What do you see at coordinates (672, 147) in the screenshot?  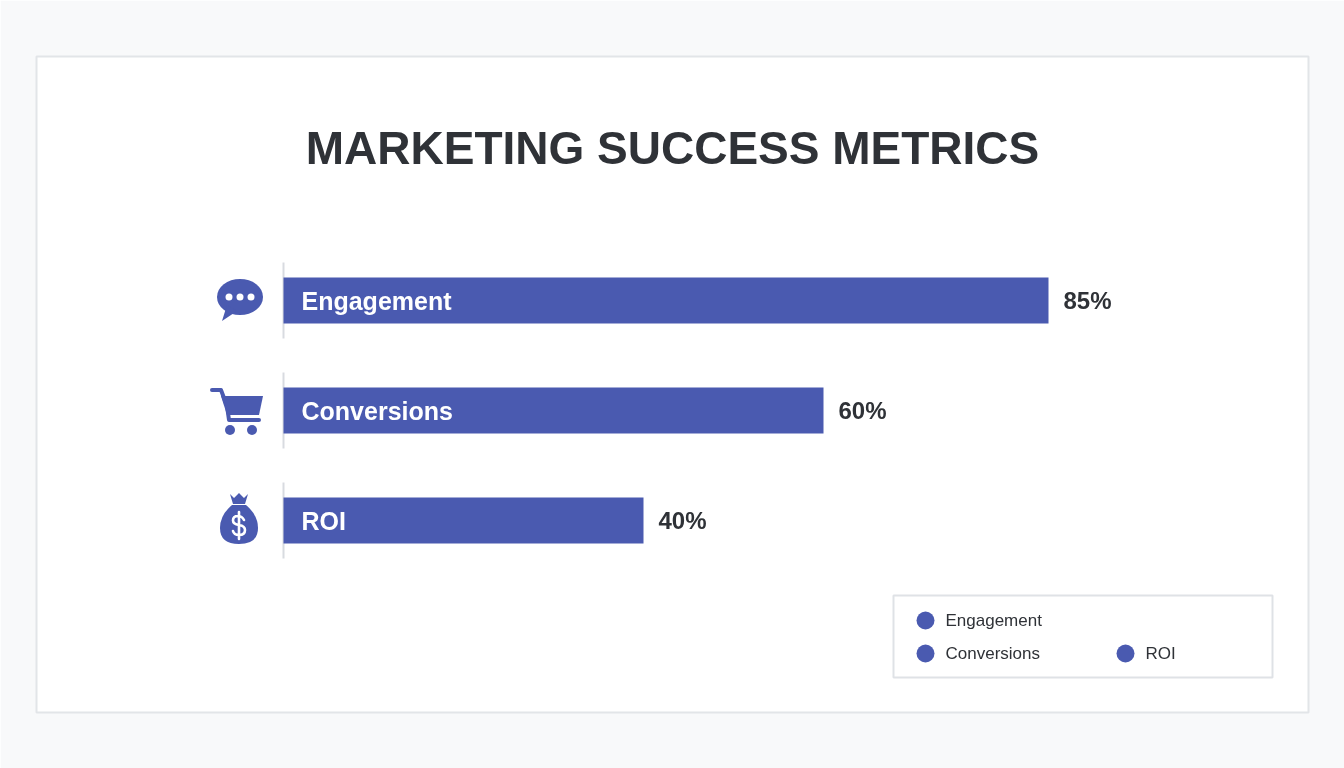 I see `chart-title: MARKETING SUCCESS METRICS` at bounding box center [672, 147].